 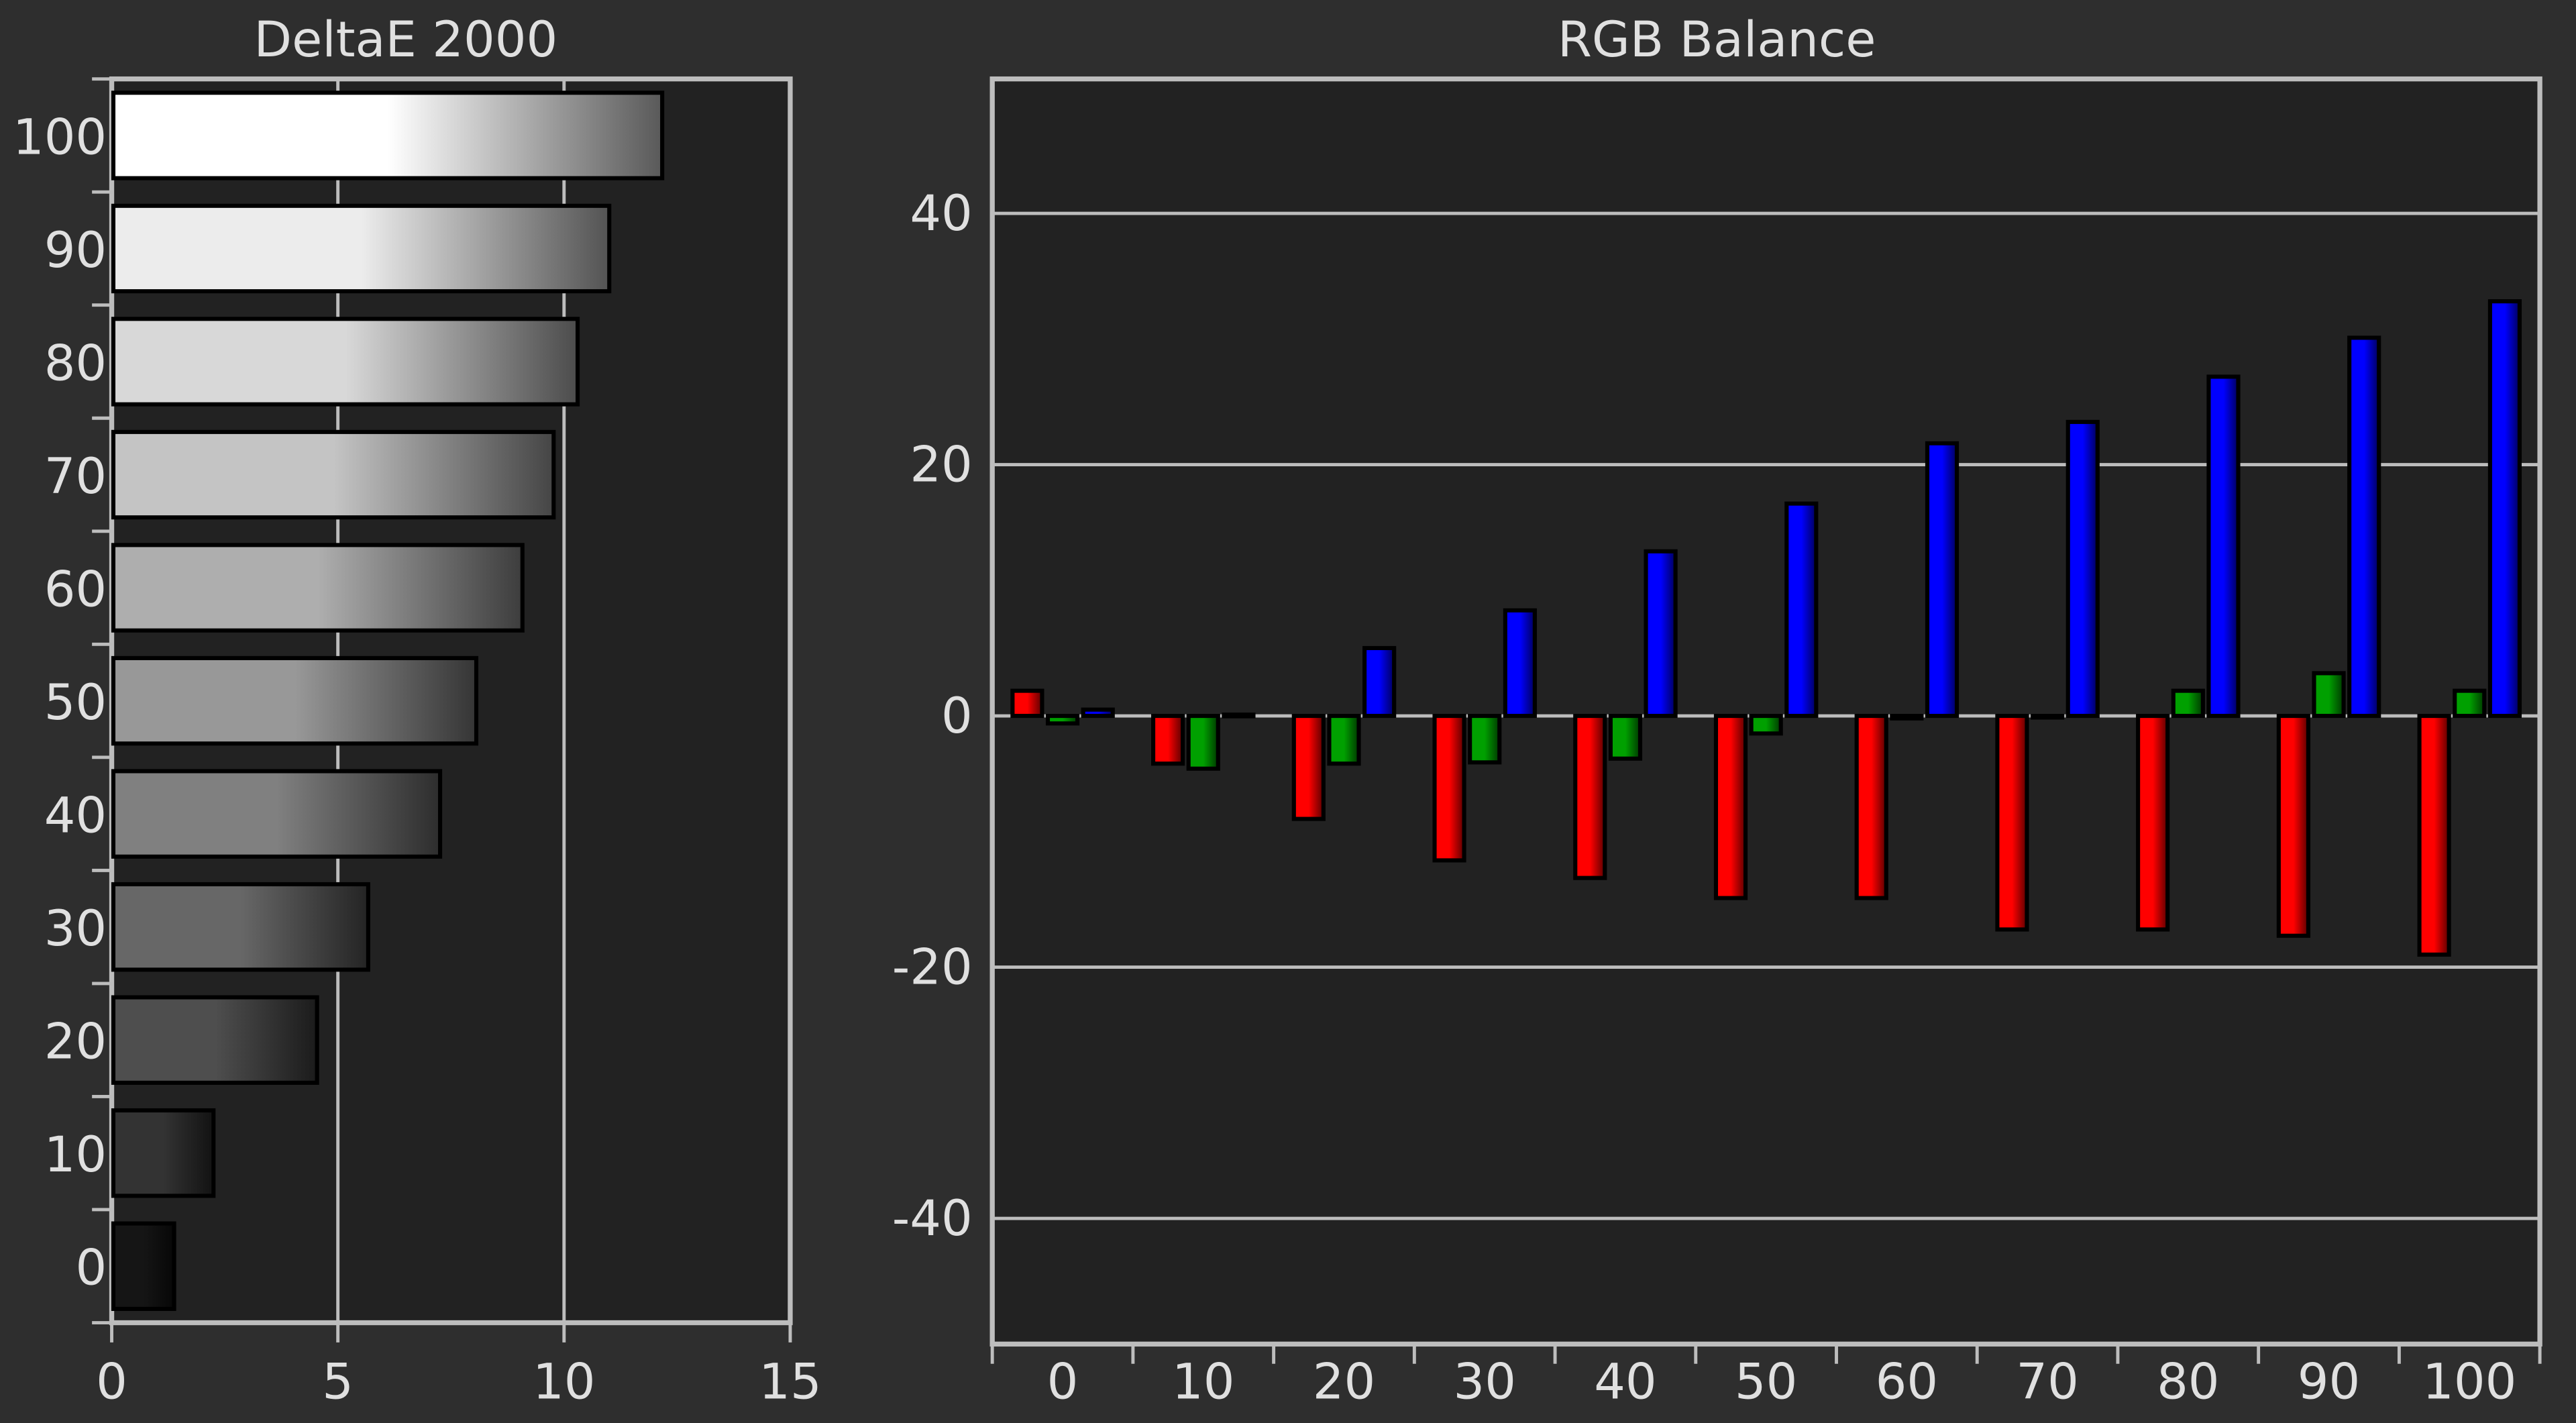 I want to click on y-tick-label: 60, so click(x=75, y=589).